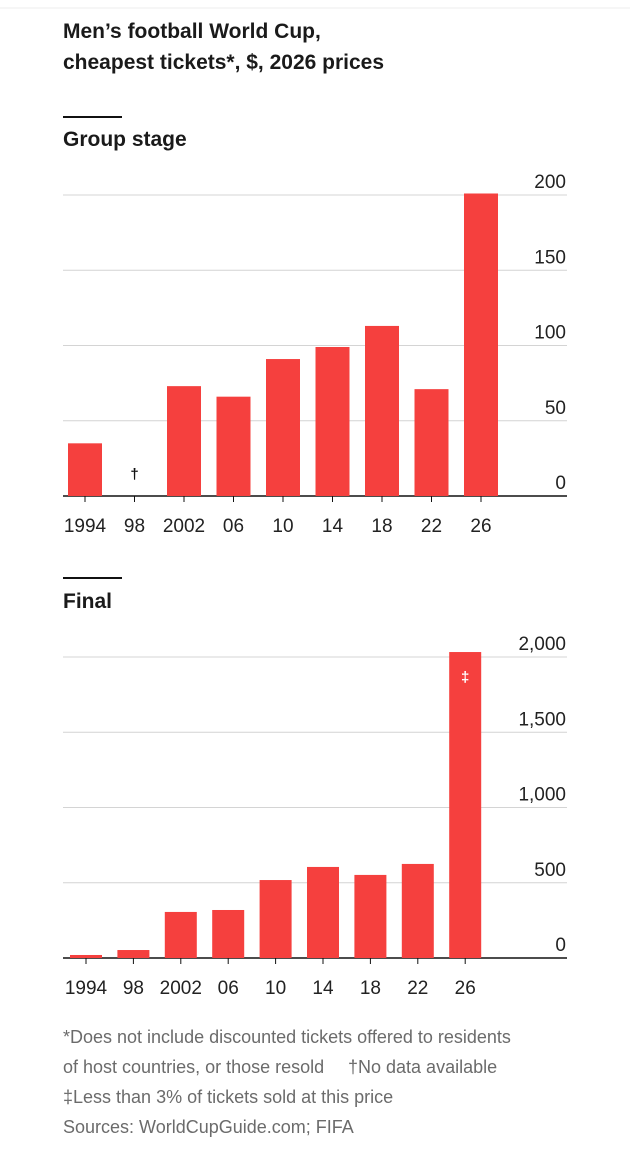 The height and width of the screenshot is (1151, 630). Describe the element at coordinates (550, 182) in the screenshot. I see `y-tick-label: 200` at that location.